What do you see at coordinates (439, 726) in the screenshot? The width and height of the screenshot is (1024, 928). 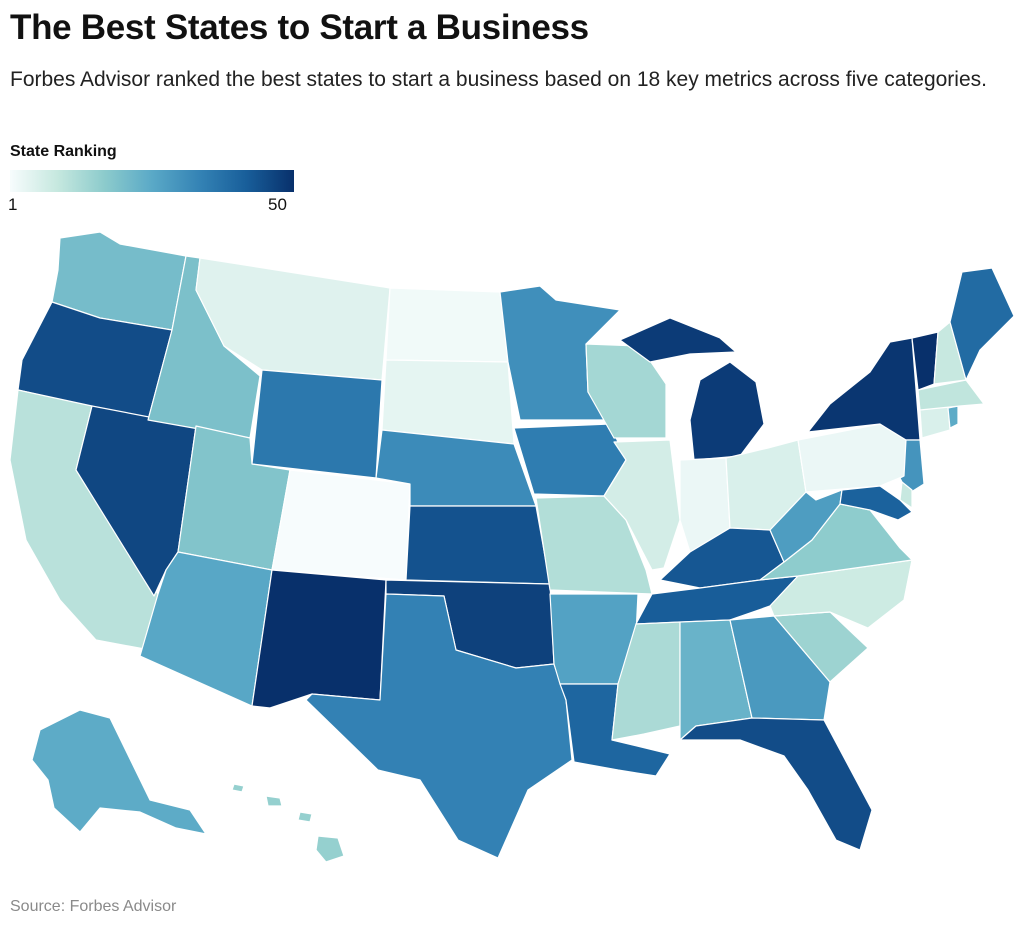 I see `state-texas` at bounding box center [439, 726].